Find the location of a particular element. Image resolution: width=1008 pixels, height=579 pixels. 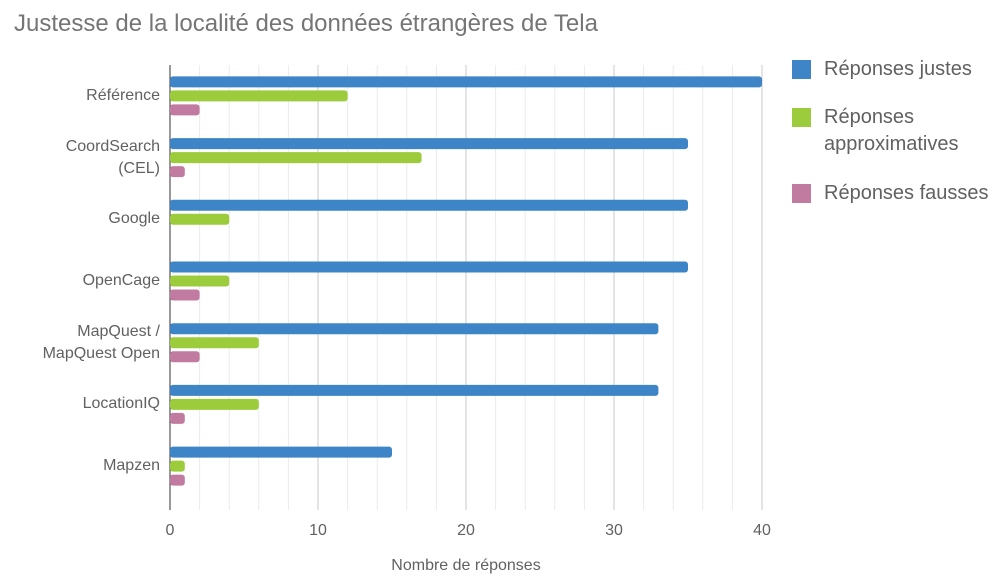

legend-label: Réponses justes is located at coordinates (898, 69).